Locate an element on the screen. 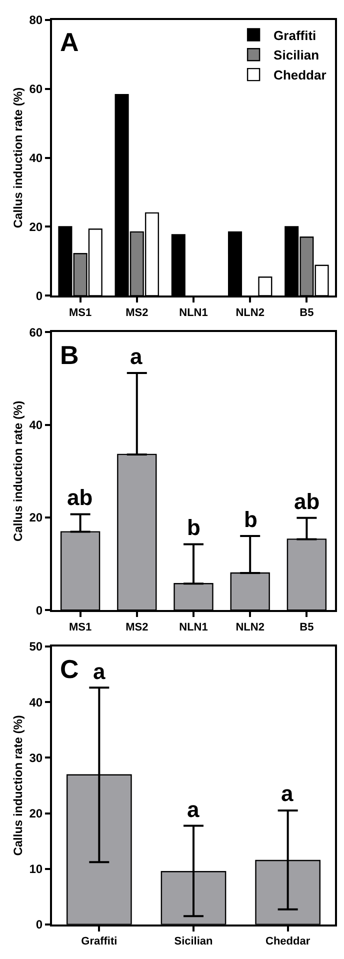 The image size is (344, 959). y-tick-label: 80 is located at coordinates (36, 20).